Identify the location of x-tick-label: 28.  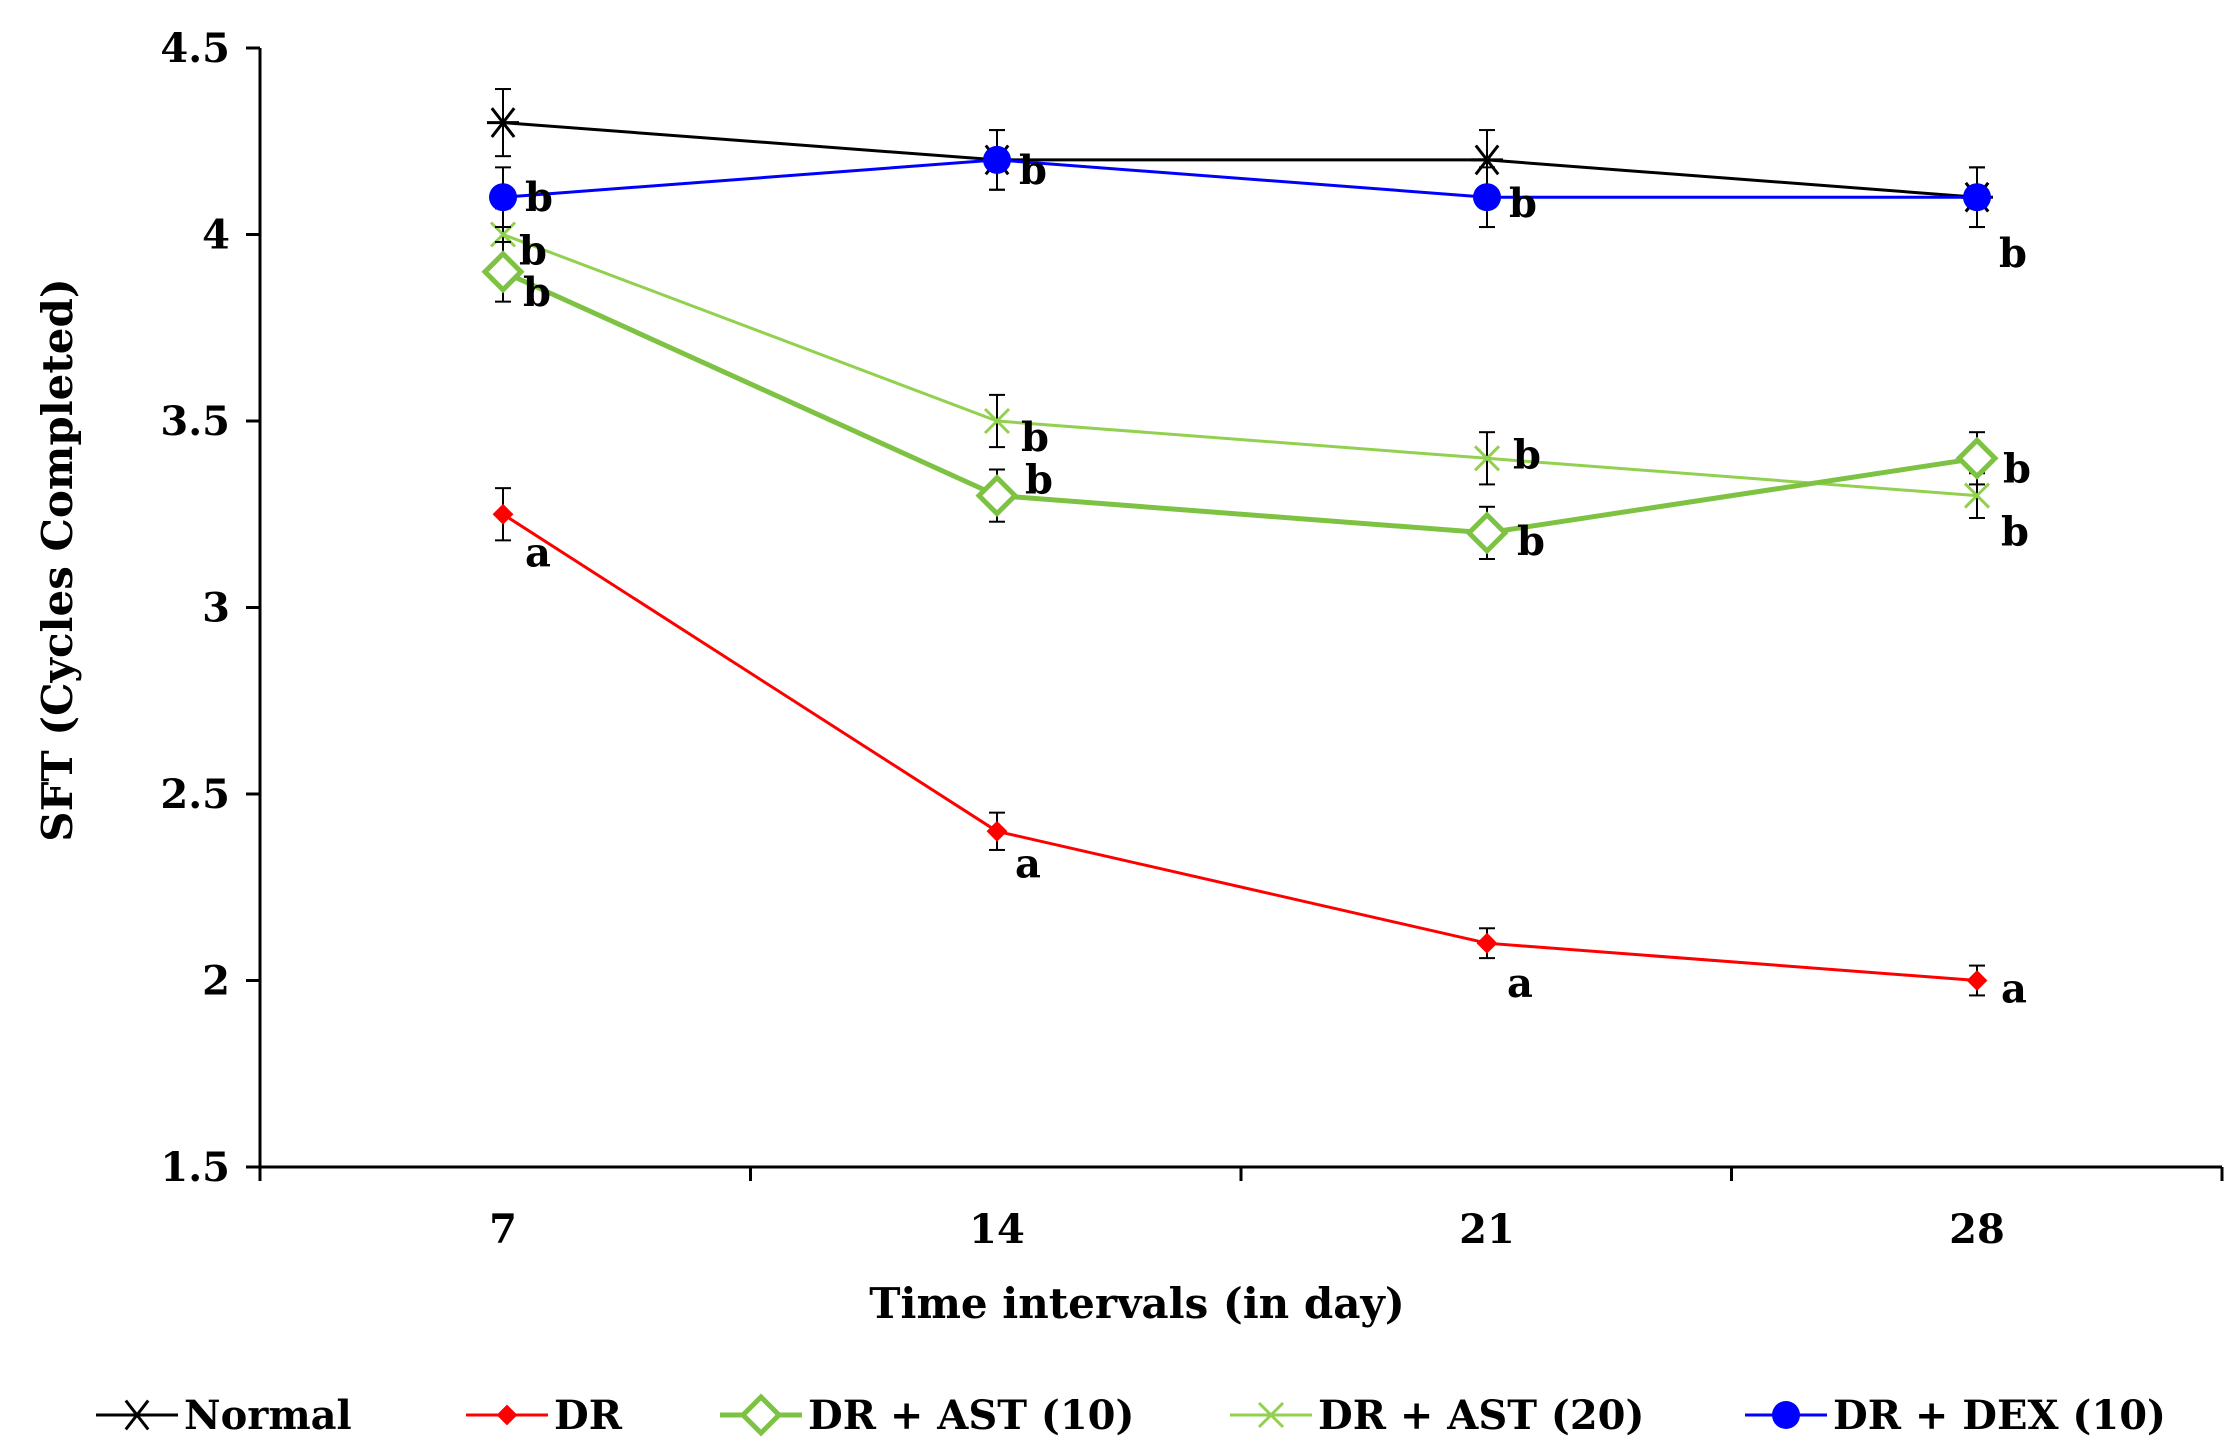
(1977, 1229).